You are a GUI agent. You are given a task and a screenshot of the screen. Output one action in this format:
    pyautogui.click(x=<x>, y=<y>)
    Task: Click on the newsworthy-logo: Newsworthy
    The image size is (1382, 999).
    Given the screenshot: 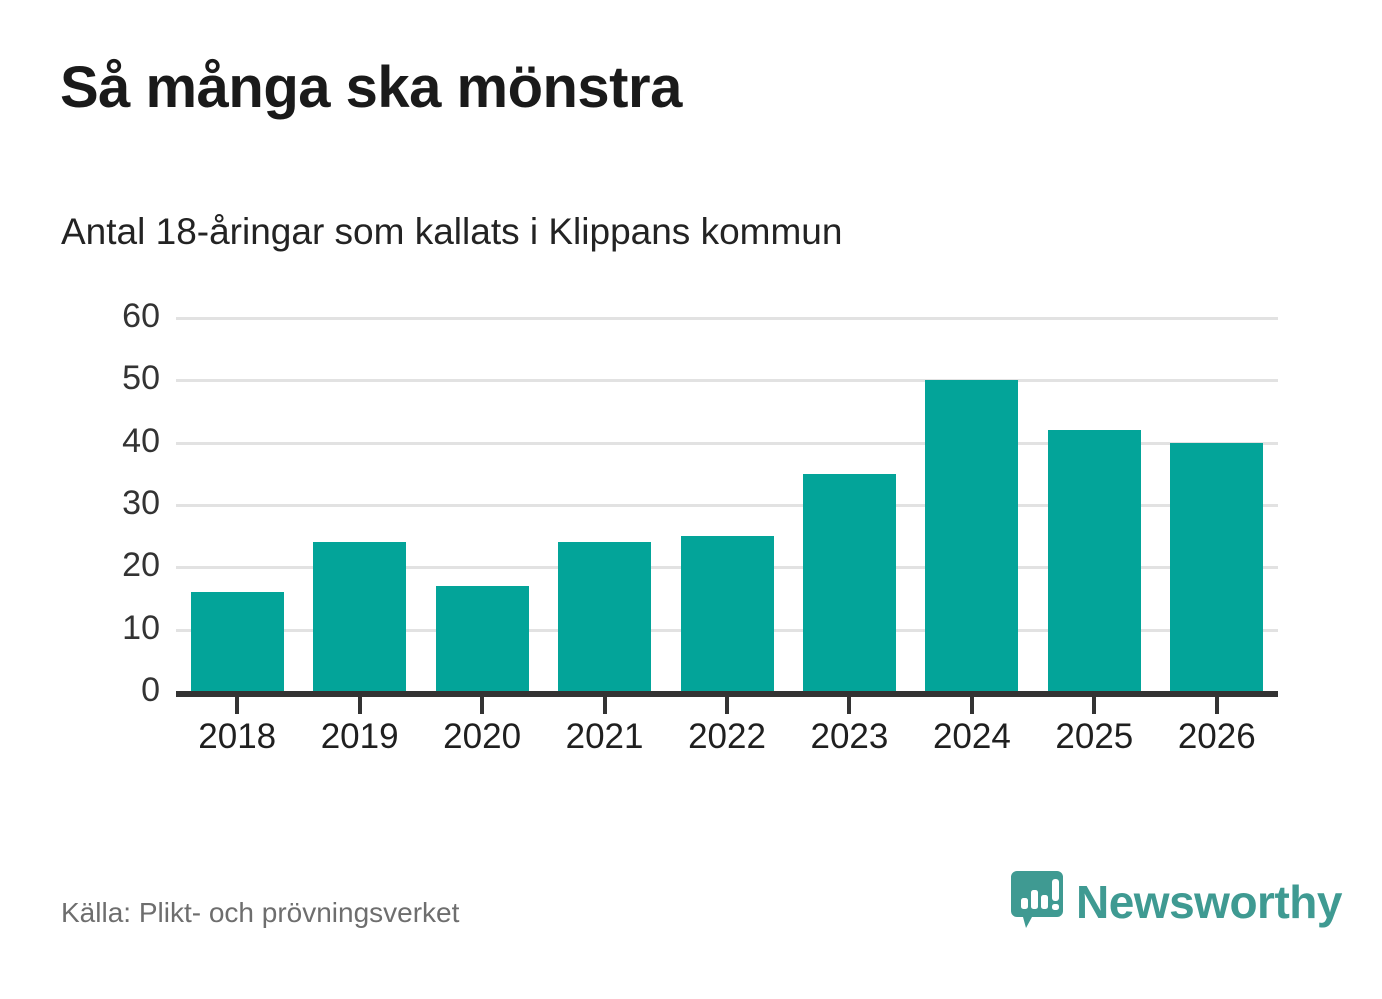 What is the action you would take?
    pyautogui.click(x=1176, y=902)
    